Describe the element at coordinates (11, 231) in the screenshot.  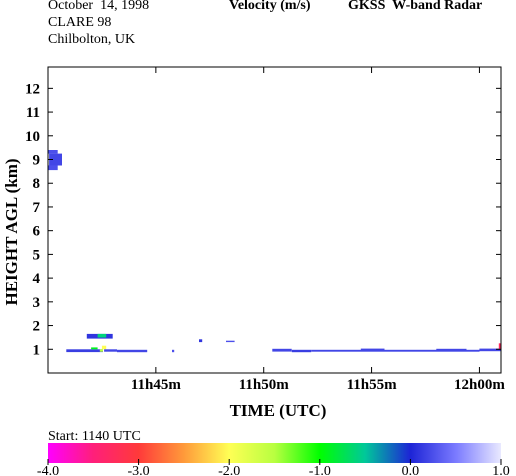
I see `y-axis-title: HEIGHT AGL (km)` at that location.